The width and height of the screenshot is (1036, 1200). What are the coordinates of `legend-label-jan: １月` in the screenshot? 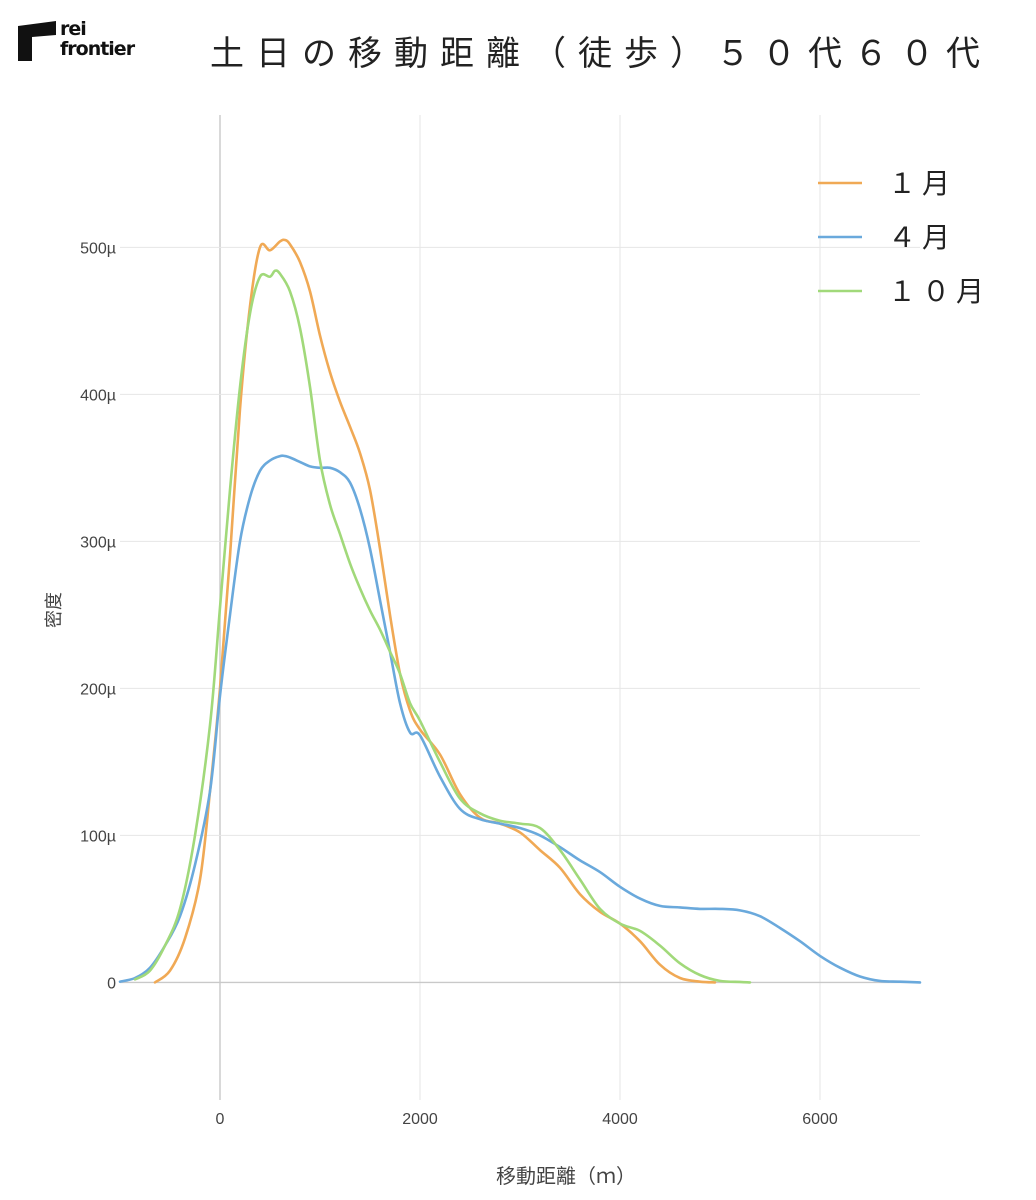 It's located at (922, 183).